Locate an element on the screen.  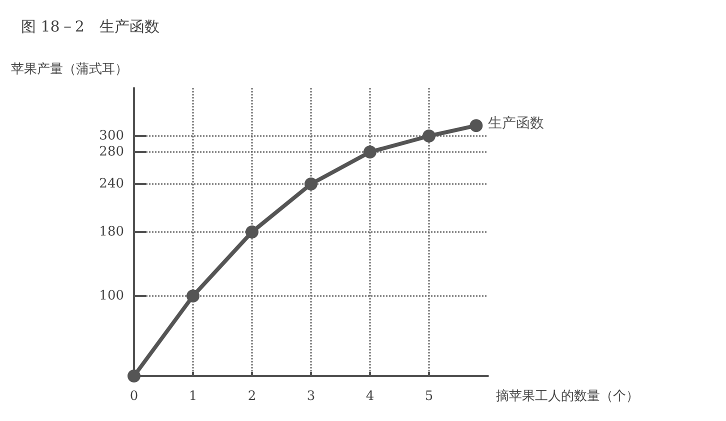
y-tick-label: 280 is located at coordinates (111, 152).